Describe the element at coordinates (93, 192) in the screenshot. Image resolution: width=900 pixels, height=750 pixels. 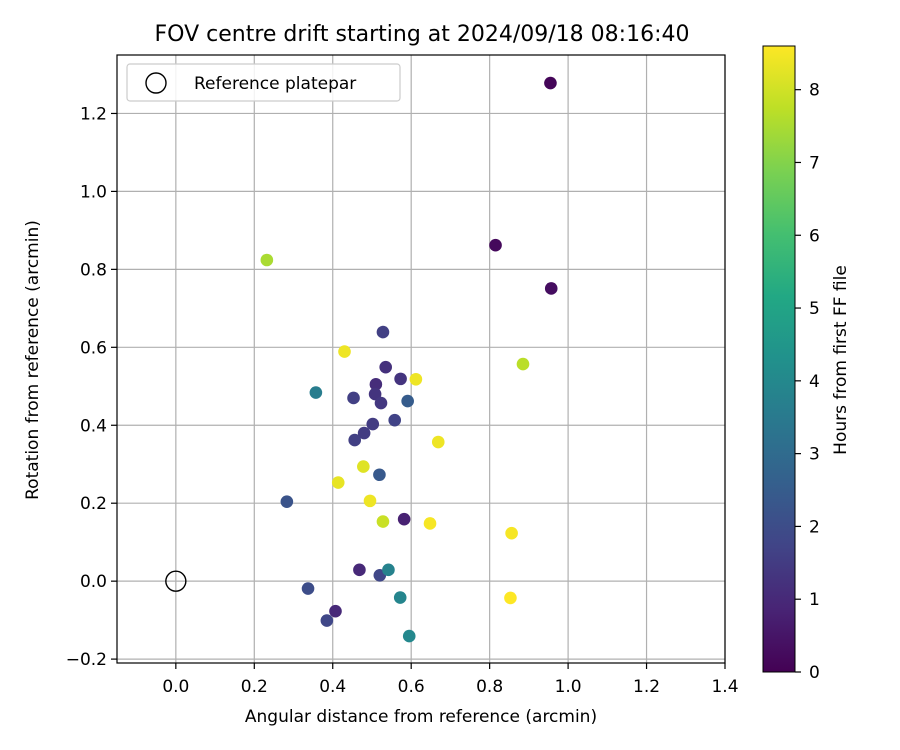
I see `y-tick-label: 1.0` at that location.